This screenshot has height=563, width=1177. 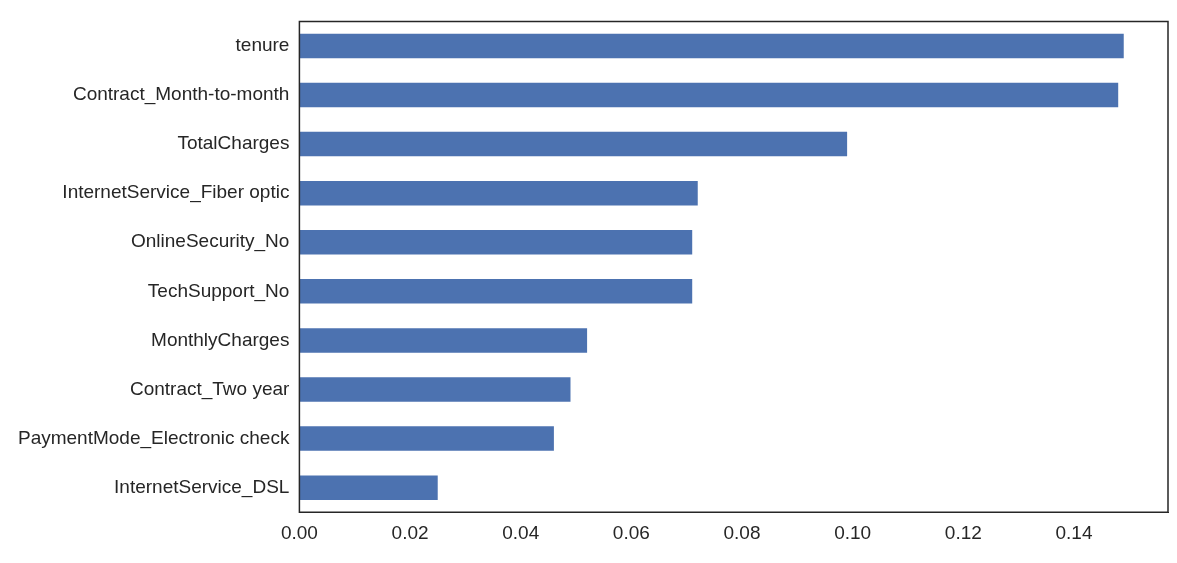 What do you see at coordinates (210, 241) in the screenshot?
I see `y-tick-label: OnlineSecurity_No` at bounding box center [210, 241].